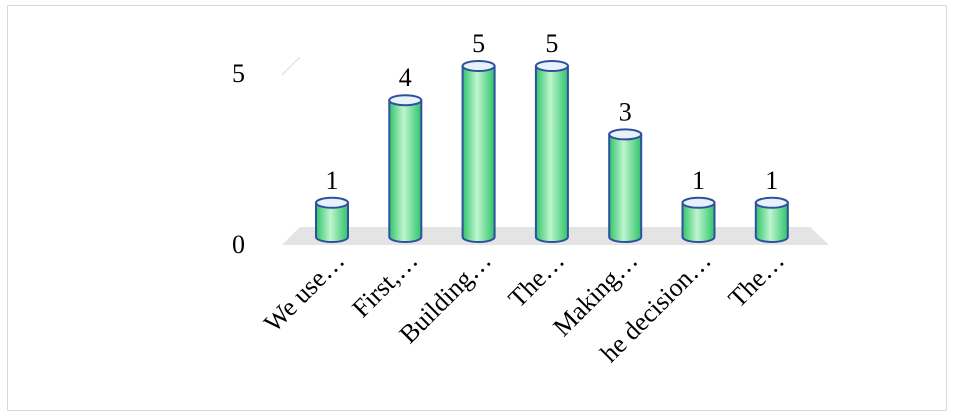 The image size is (958, 419). What do you see at coordinates (405, 77) in the screenshot?
I see `data-label: 4` at bounding box center [405, 77].